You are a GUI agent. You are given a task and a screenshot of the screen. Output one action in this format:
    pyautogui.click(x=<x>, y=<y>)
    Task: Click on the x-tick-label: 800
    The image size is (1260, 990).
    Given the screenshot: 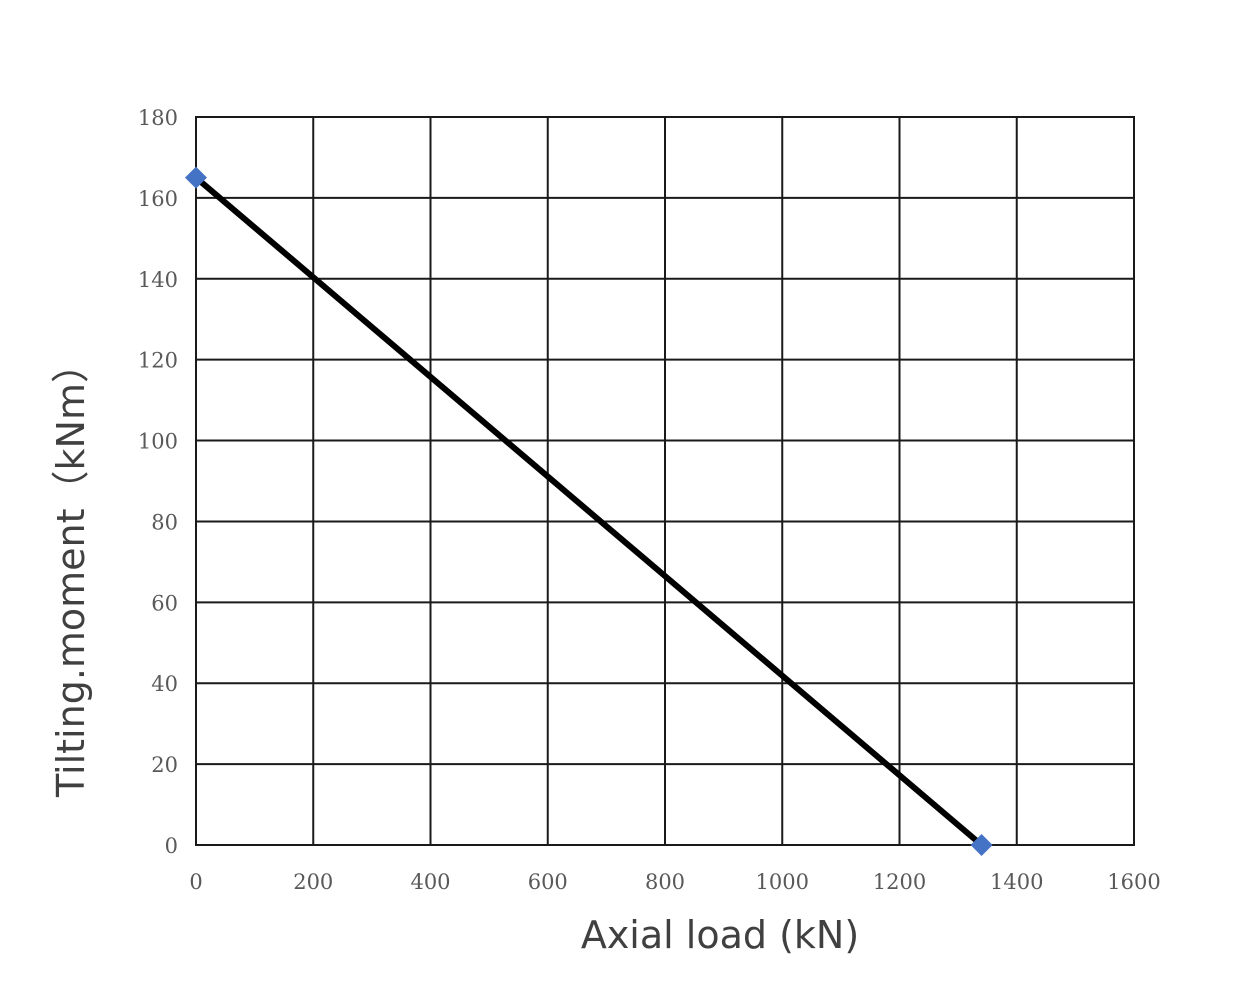 What is the action you would take?
    pyautogui.click(x=665, y=882)
    